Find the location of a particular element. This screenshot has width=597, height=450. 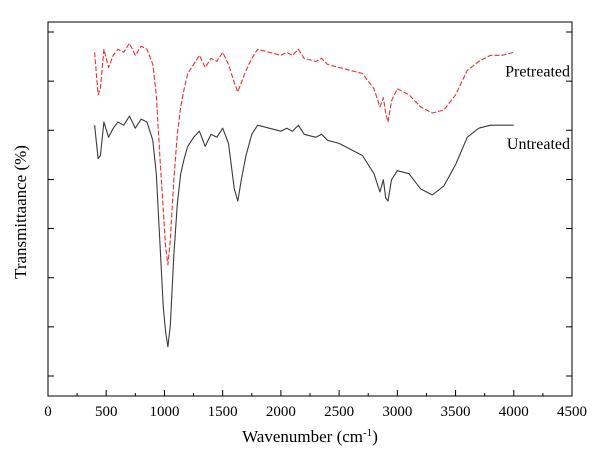

x-tick-label-4000: 4000 is located at coordinates (514, 412).